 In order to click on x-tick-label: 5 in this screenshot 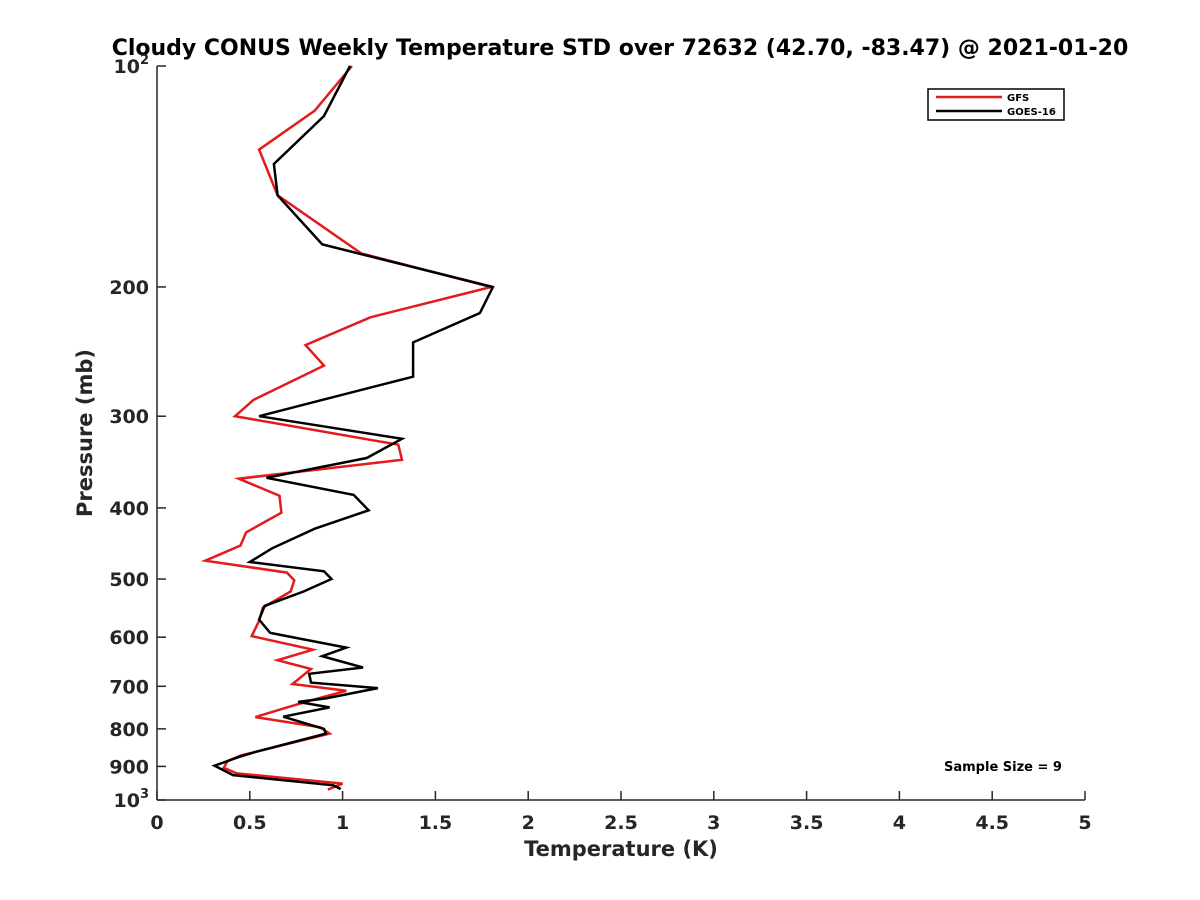, I will do `click(1084, 823)`.